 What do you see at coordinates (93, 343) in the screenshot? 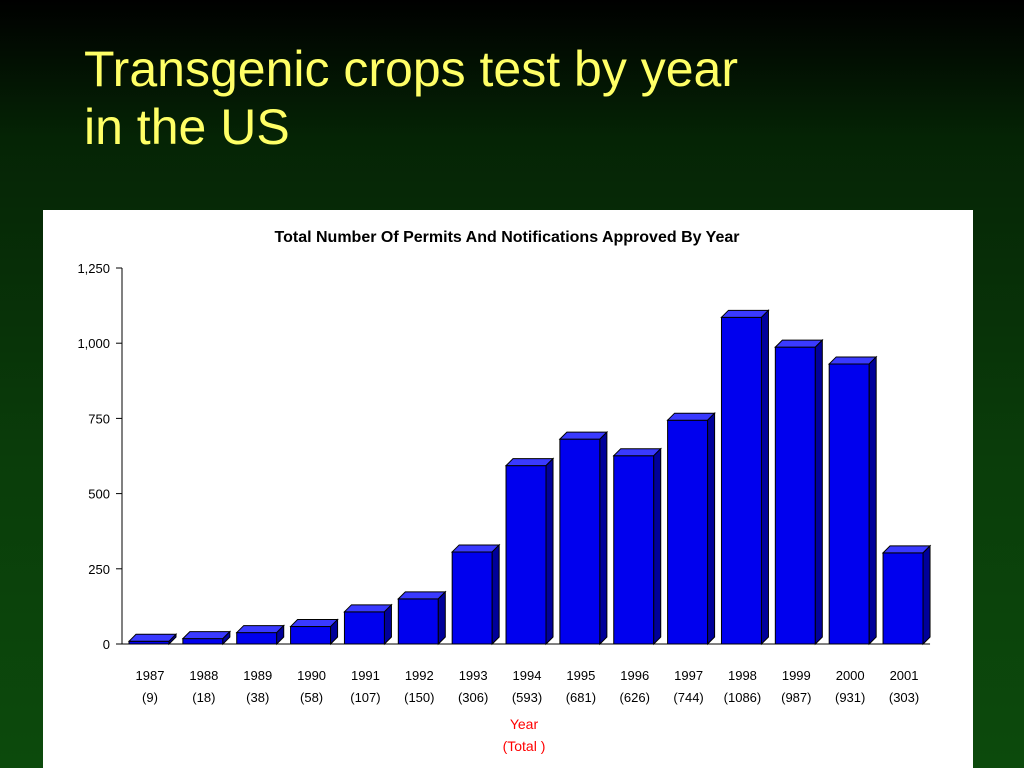
I see `y-tick-label: 1,000` at bounding box center [93, 343].